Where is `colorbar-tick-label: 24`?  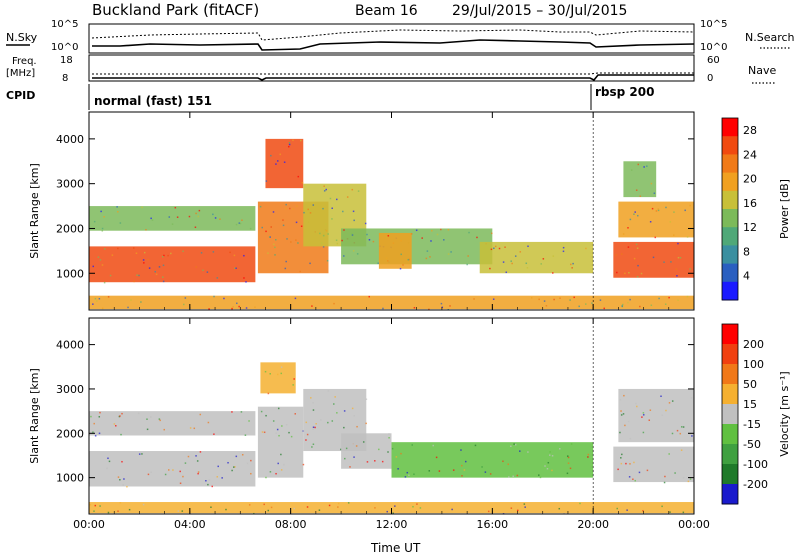
colorbar-tick-label: 24 is located at coordinates (750, 154).